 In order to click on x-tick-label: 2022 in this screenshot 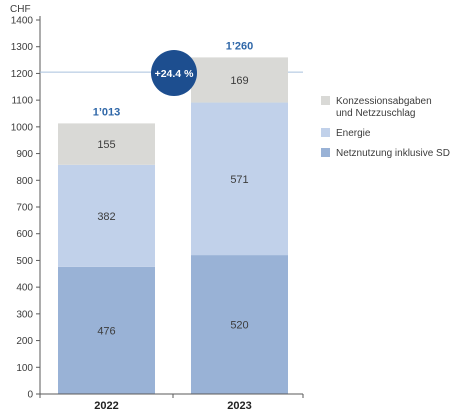, I will do `click(106, 406)`.